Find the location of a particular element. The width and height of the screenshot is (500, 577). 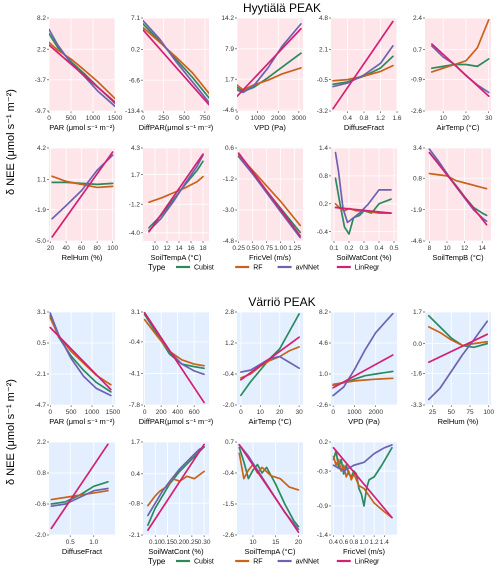

x-axis-label: DiffPAR(μmol s⁻¹ m⁻²) is located at coordinates (176, 127).